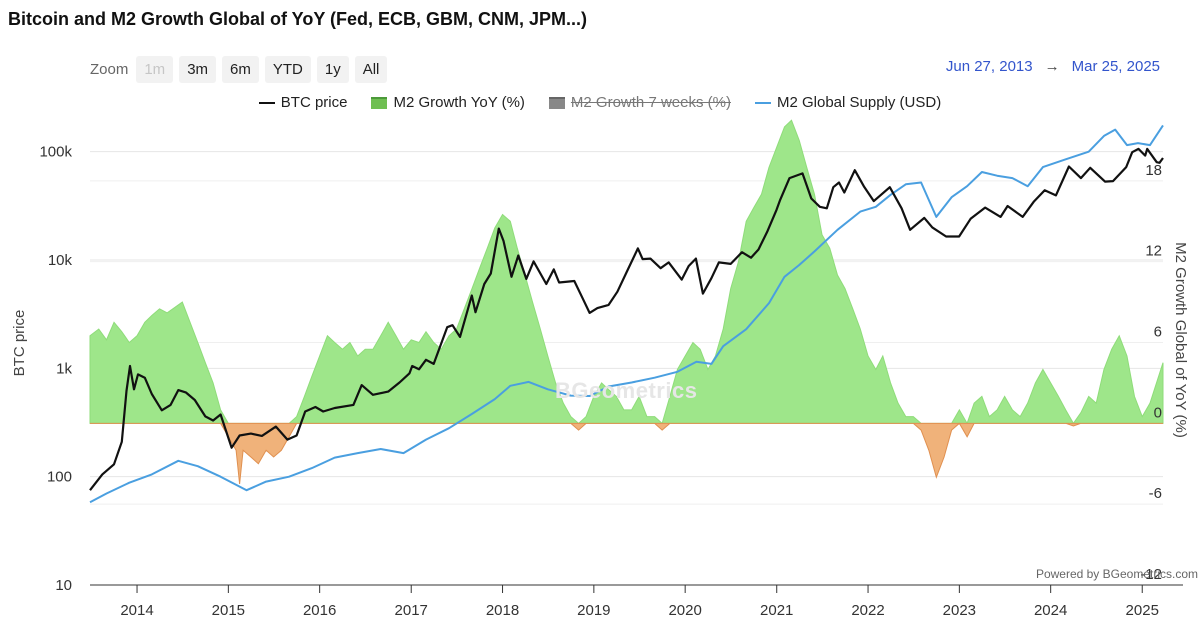  I want to click on x-tick-label: 2024, so click(1050, 610).